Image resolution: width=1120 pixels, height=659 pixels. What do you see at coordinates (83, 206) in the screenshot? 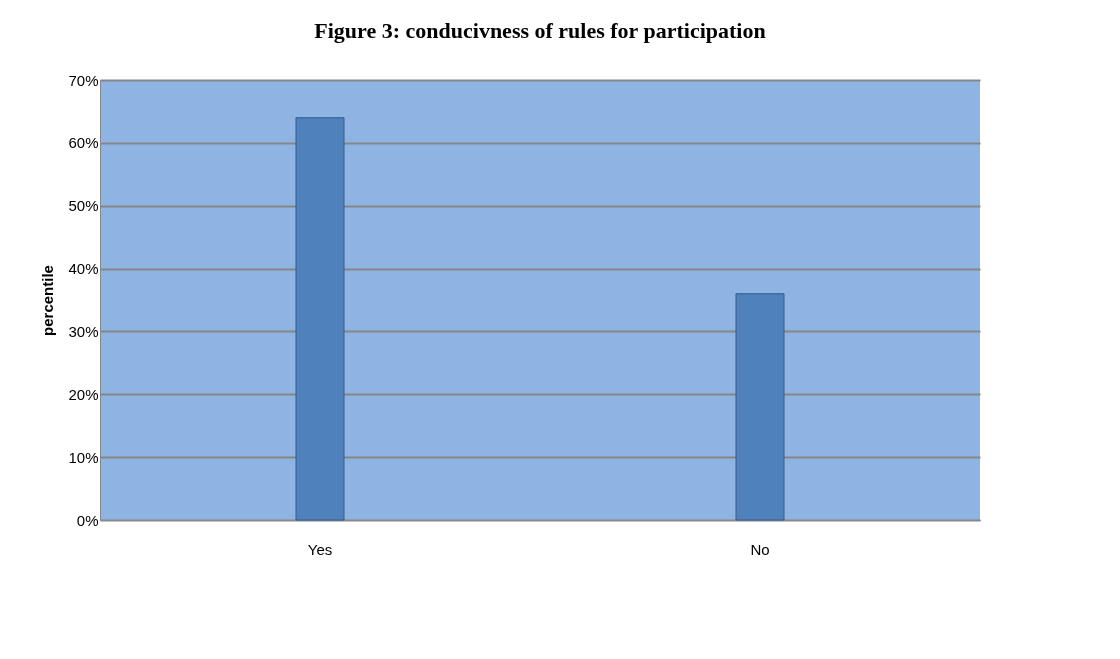
I see `y-tick-label: 50%` at bounding box center [83, 206].